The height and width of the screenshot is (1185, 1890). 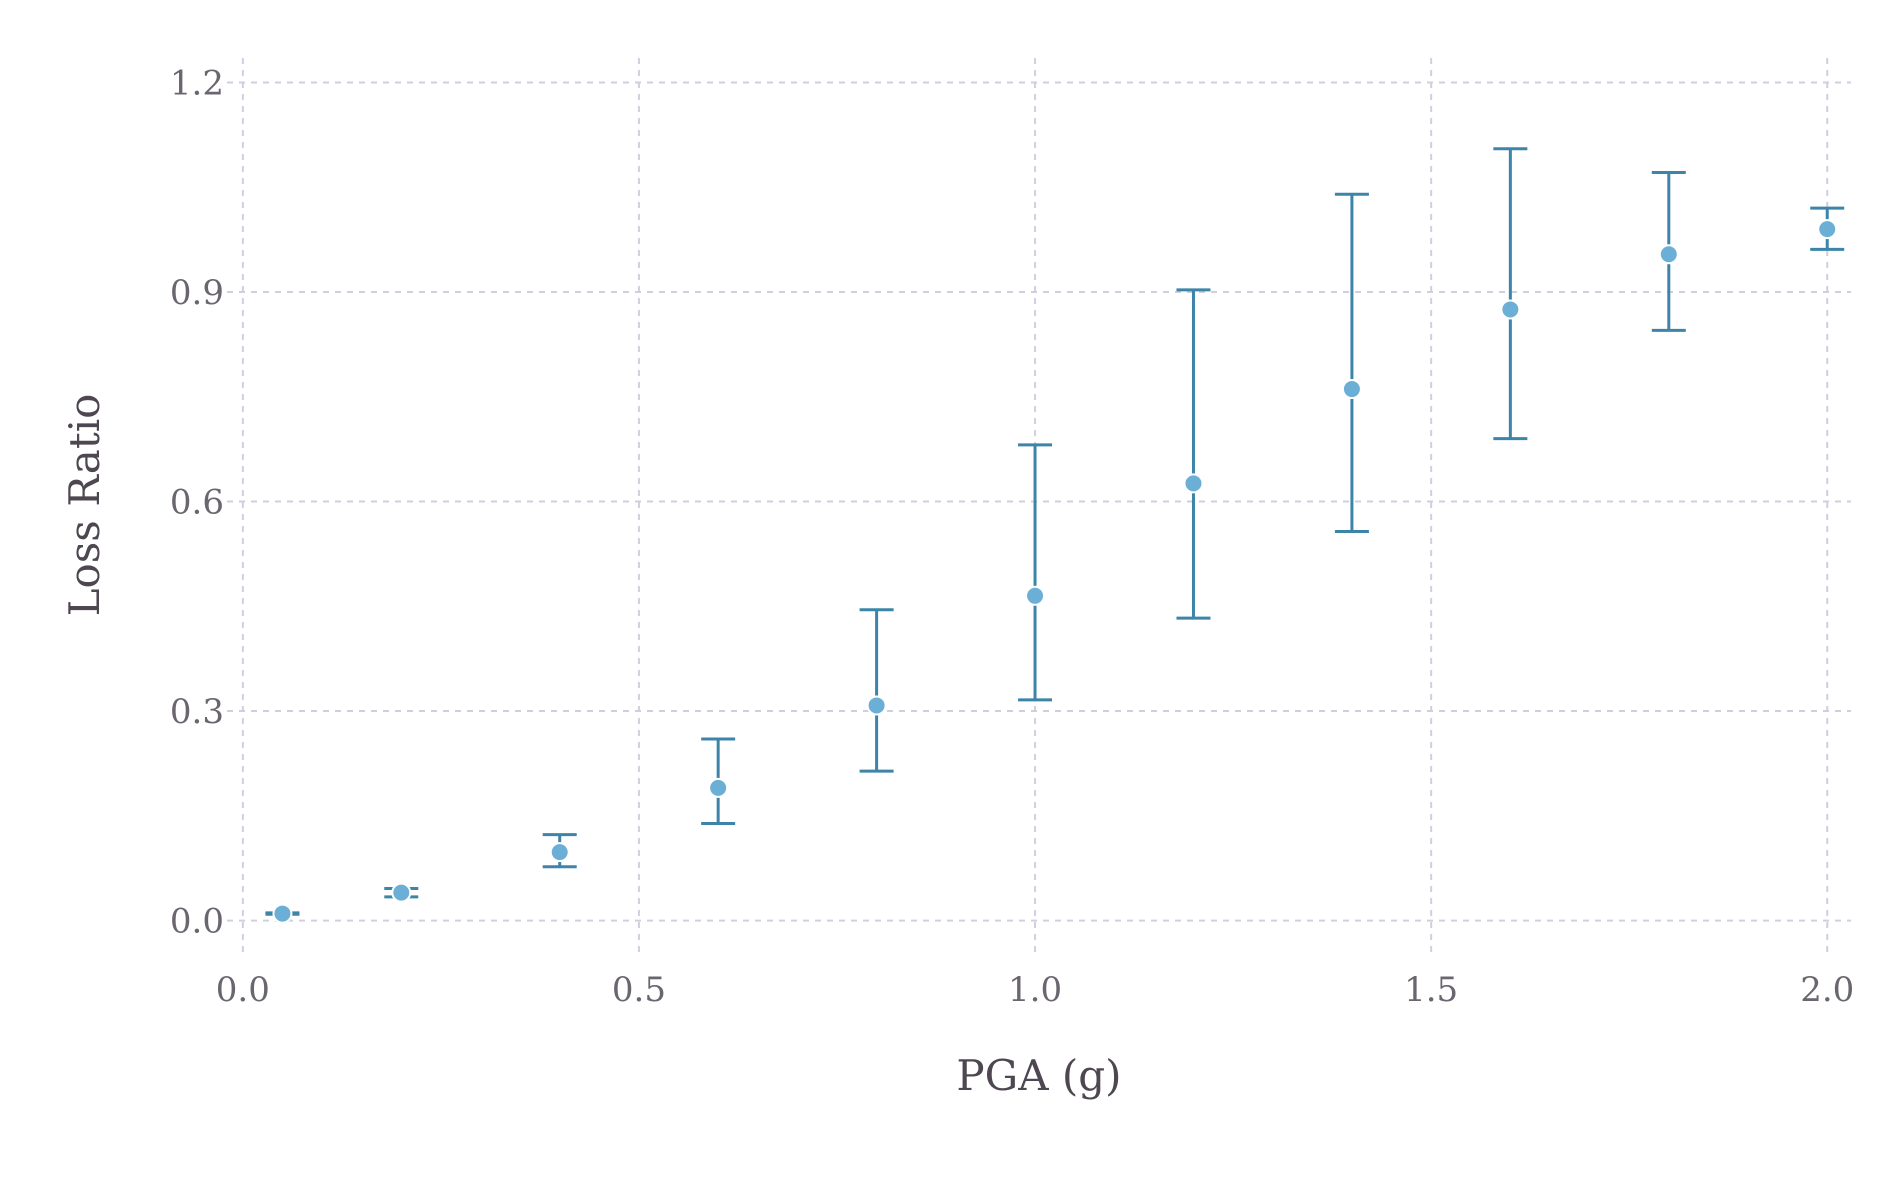 I want to click on x-tick-labels: 0.0 0.5 1.0 1.5 2.0, so click(x=1035, y=990).